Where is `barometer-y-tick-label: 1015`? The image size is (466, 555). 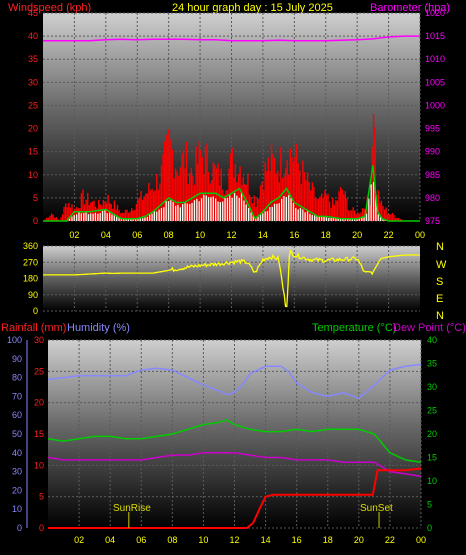 barometer-y-tick-label: 1015 is located at coordinates (435, 36).